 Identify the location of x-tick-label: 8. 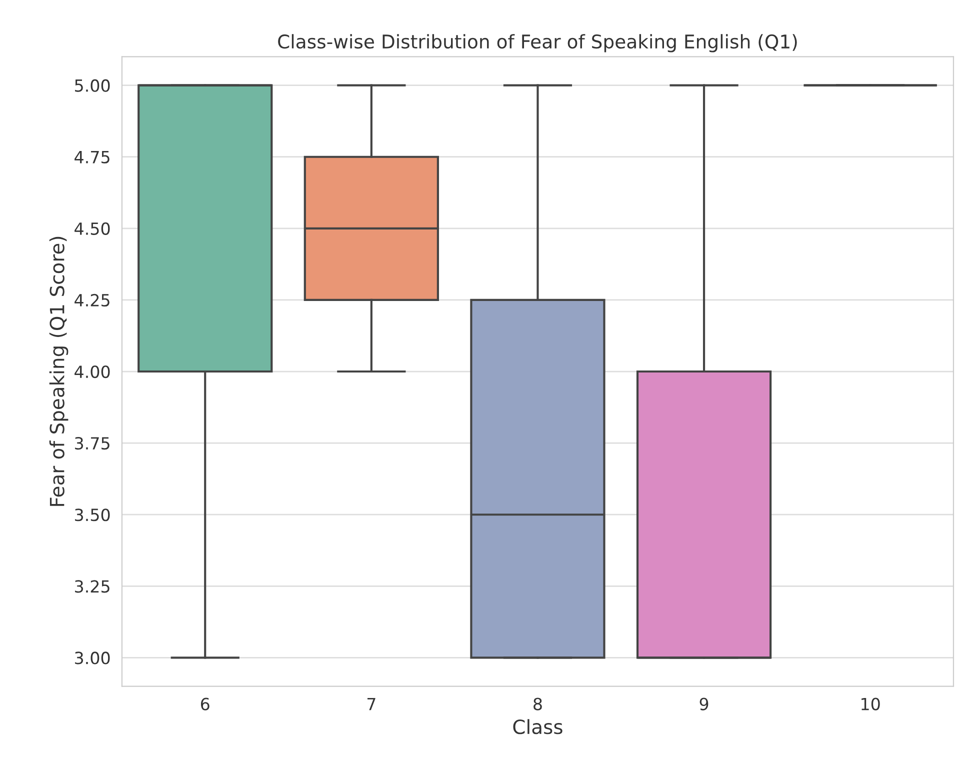
(538, 704).